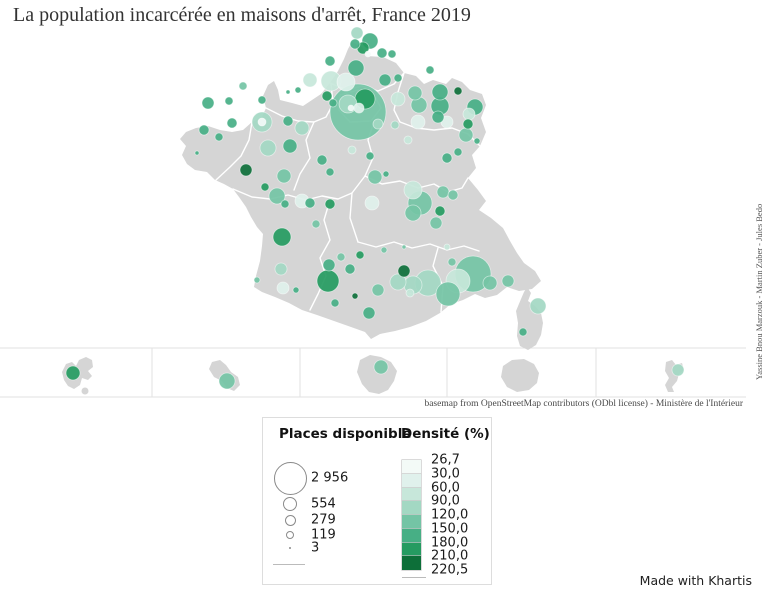 This screenshot has height=597, width=768. What do you see at coordinates (450, 570) in the screenshot?
I see `legend-color-stop-label: 220,5` at bounding box center [450, 570].